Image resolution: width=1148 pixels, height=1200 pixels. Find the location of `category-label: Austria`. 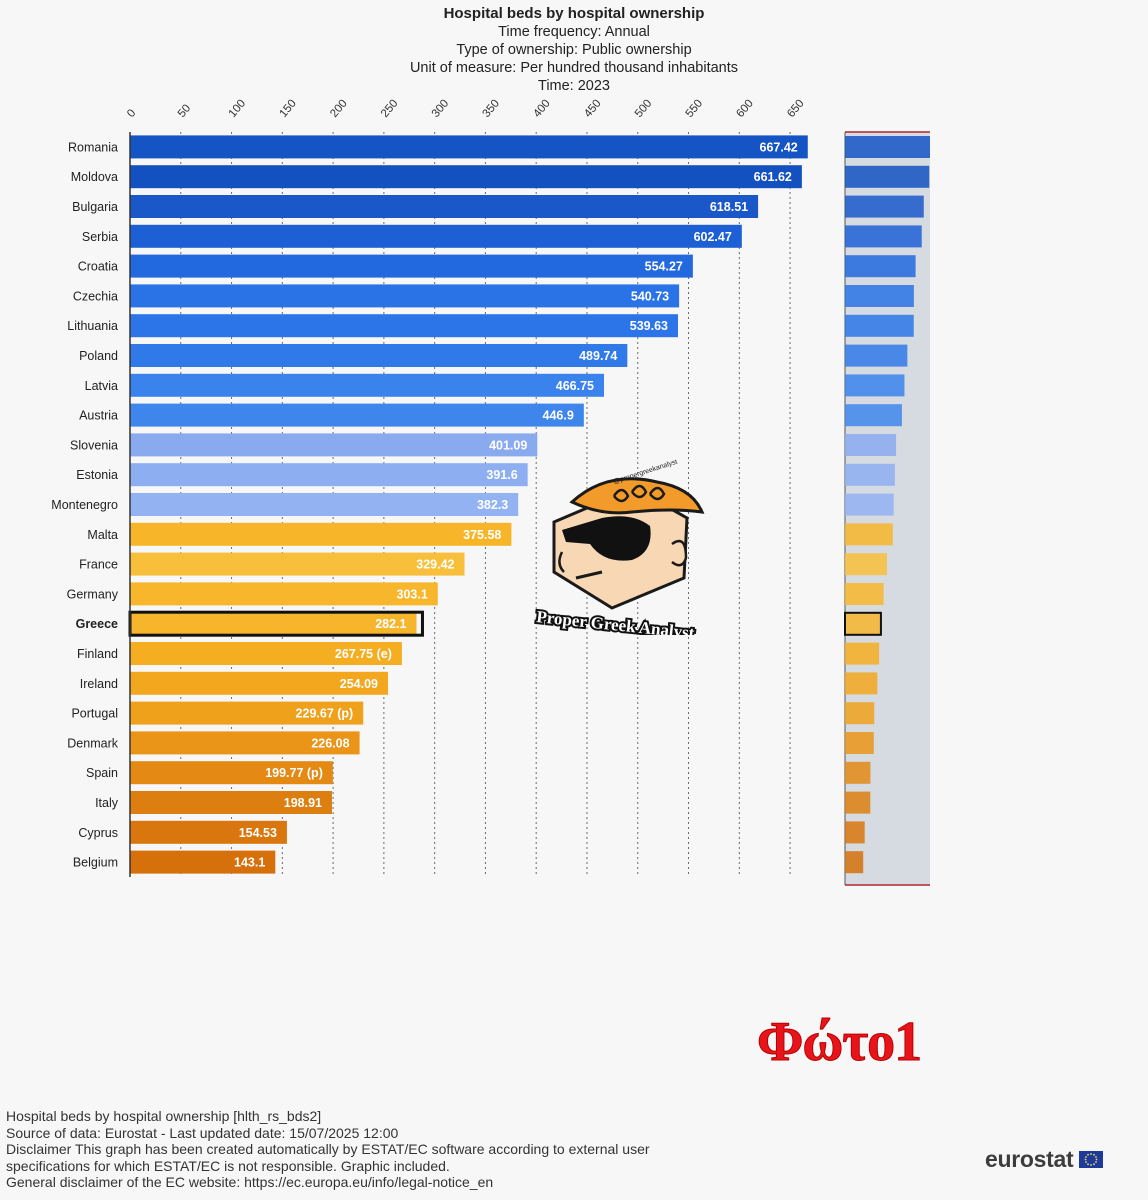

category-label: Austria is located at coordinates (98, 416).